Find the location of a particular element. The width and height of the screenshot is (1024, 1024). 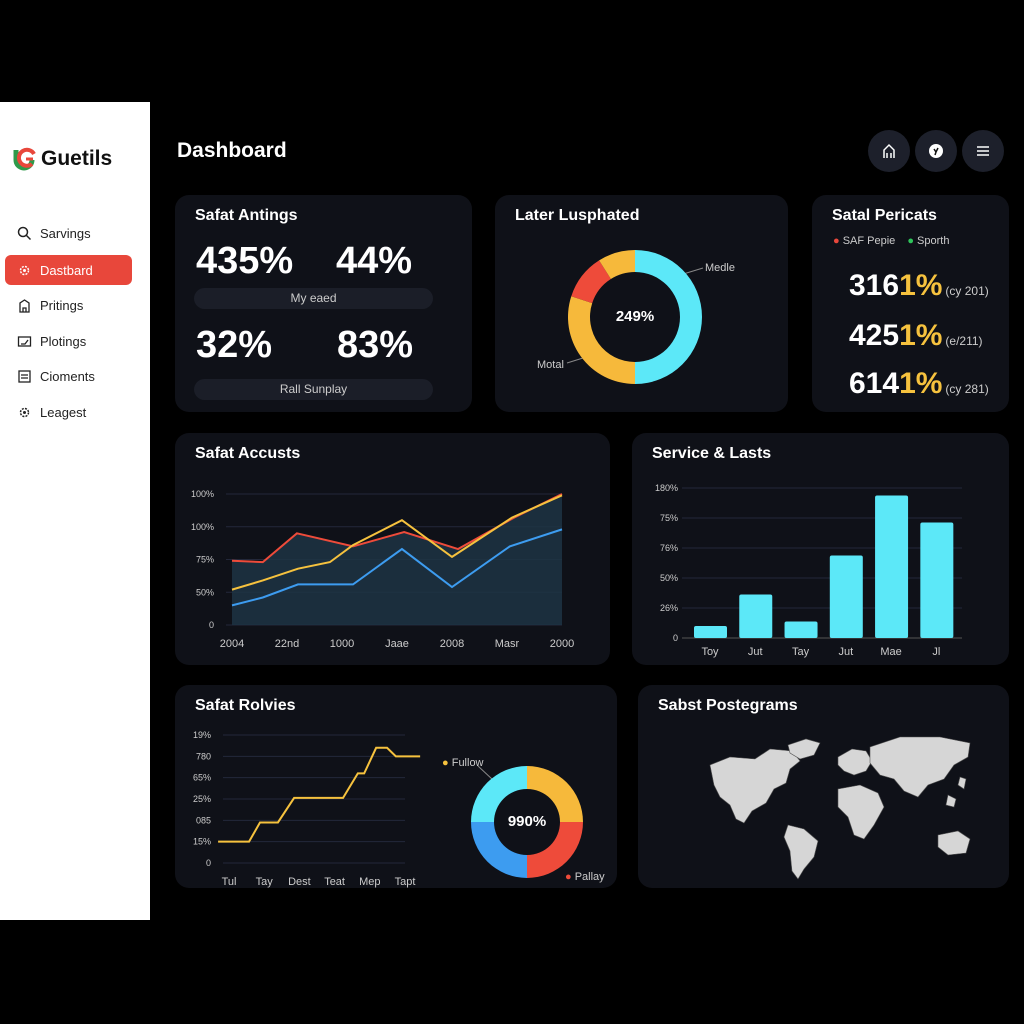

x-tick-label: Jaae is located at coordinates (397, 644).